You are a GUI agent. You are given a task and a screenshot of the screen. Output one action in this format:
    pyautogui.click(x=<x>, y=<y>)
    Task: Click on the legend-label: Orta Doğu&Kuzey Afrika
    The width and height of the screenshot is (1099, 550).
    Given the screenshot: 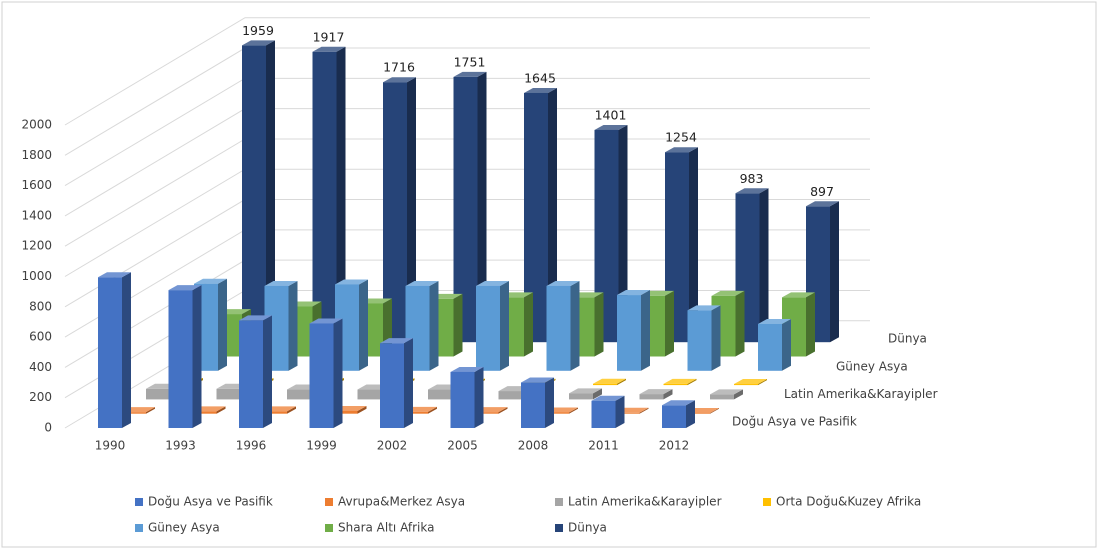 What is the action you would take?
    pyautogui.click(x=848, y=502)
    